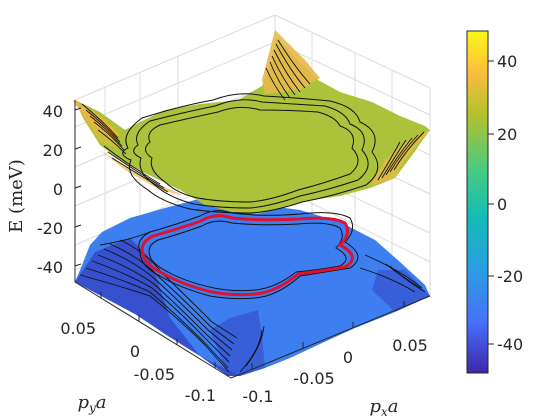 The width and height of the screenshot is (560, 420). I want to click on x-axis-label: pxa, so click(383, 407).